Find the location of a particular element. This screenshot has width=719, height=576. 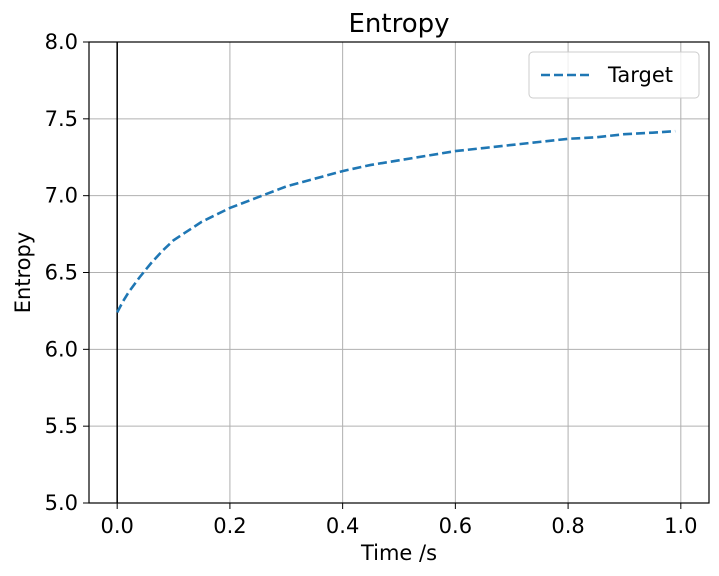

y-axis-label: Entropy is located at coordinates (23, 273).